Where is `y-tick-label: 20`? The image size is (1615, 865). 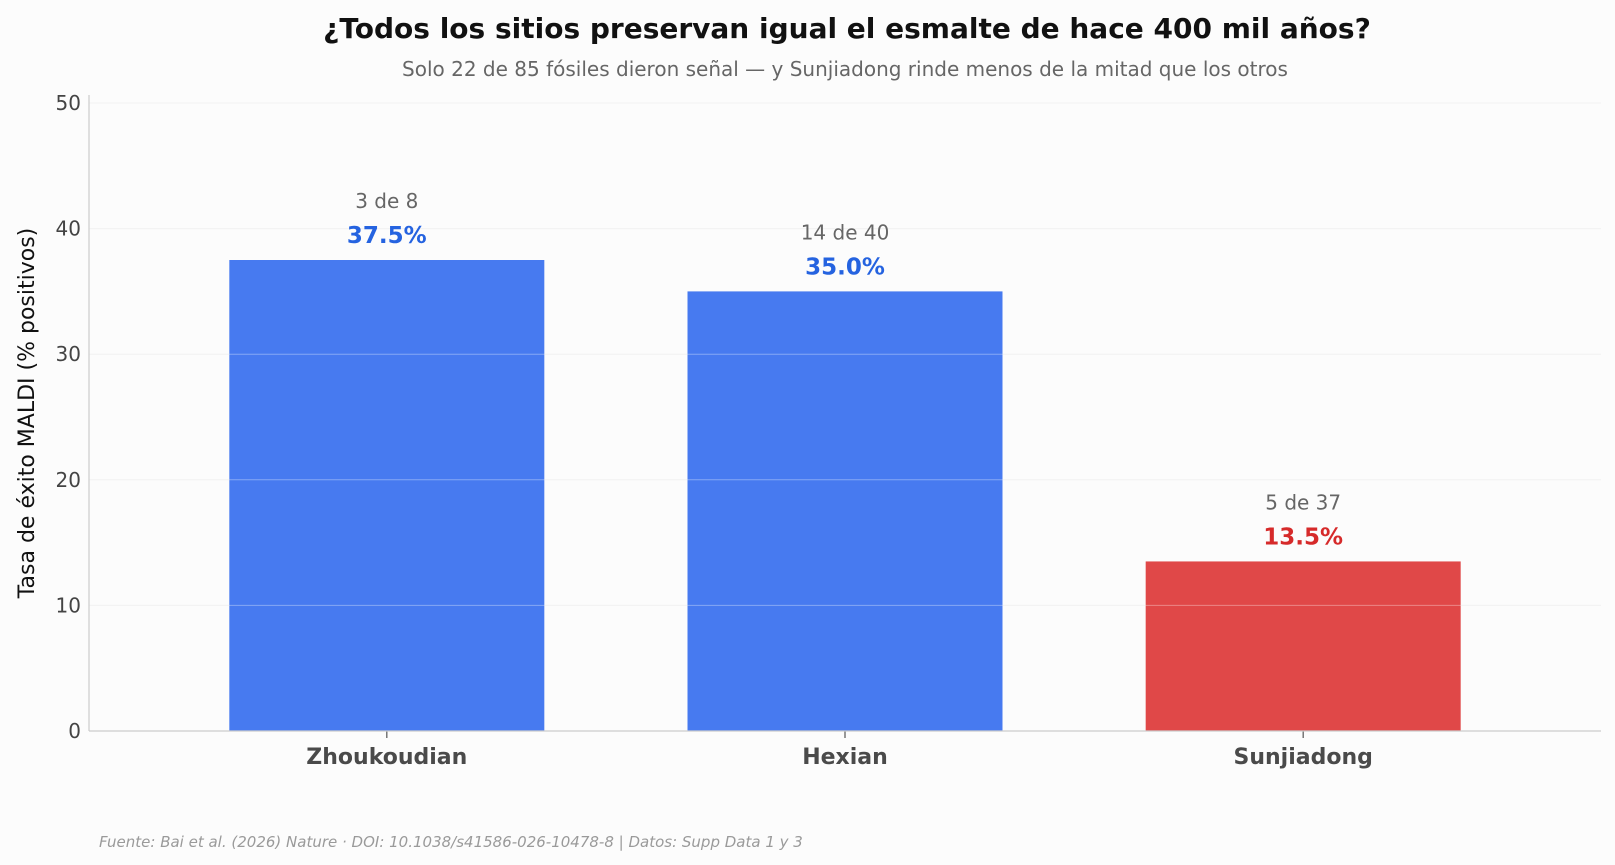 y-tick-label: 20 is located at coordinates (68, 480).